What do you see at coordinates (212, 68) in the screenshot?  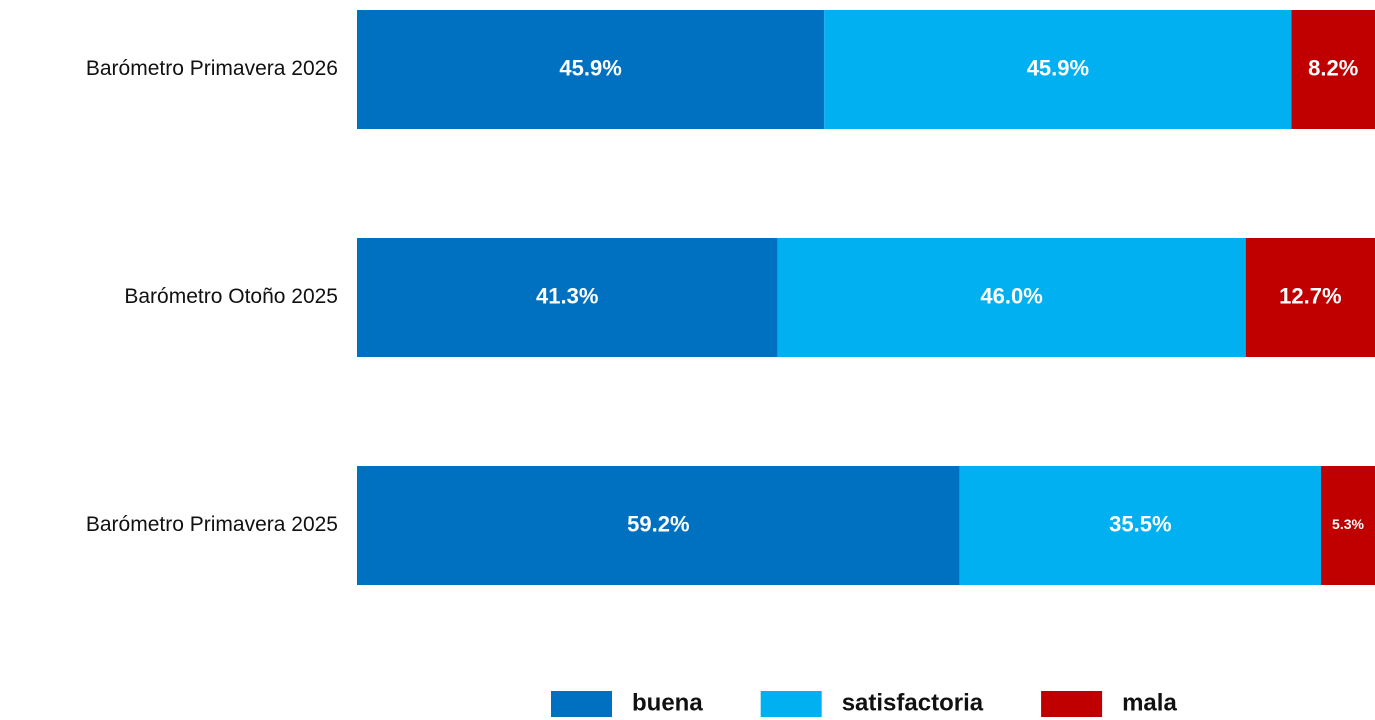 I see `category-label: Barómetro Primavera 2026` at bounding box center [212, 68].